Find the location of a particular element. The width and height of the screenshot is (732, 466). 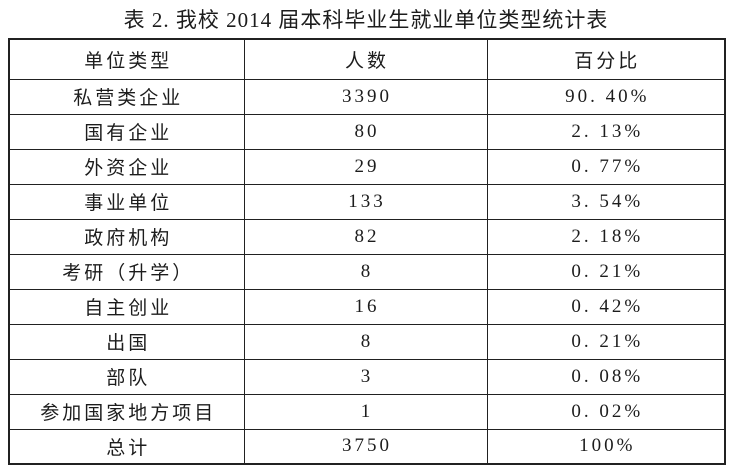

table-row: 总计 3750 100% is located at coordinates (367, 446).